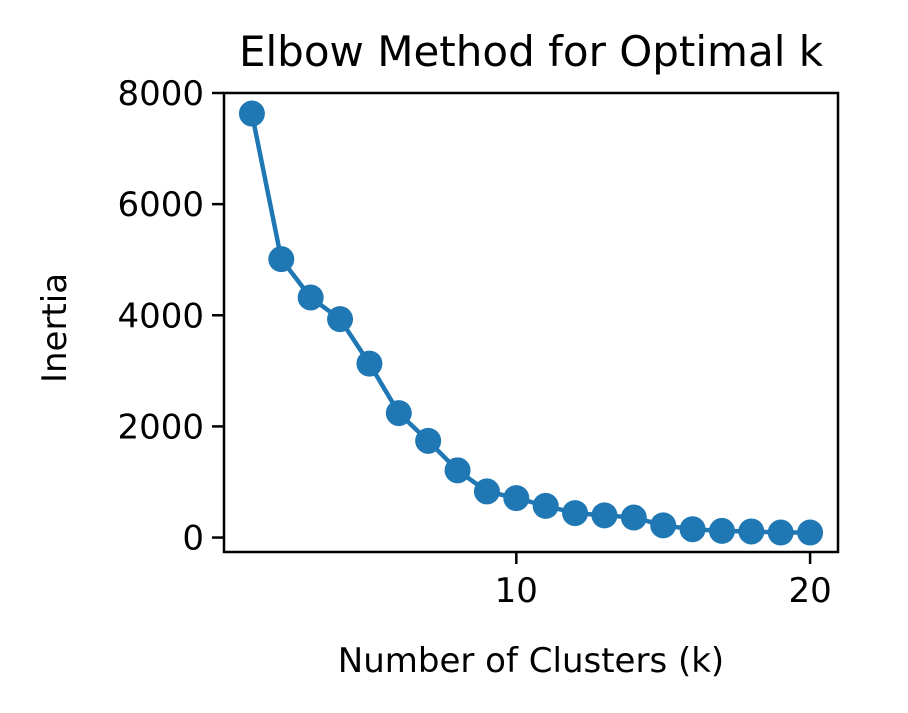 This screenshot has width=908, height=713. Describe the element at coordinates (55, 328) in the screenshot. I see `y-axis-label: Inertia` at that location.